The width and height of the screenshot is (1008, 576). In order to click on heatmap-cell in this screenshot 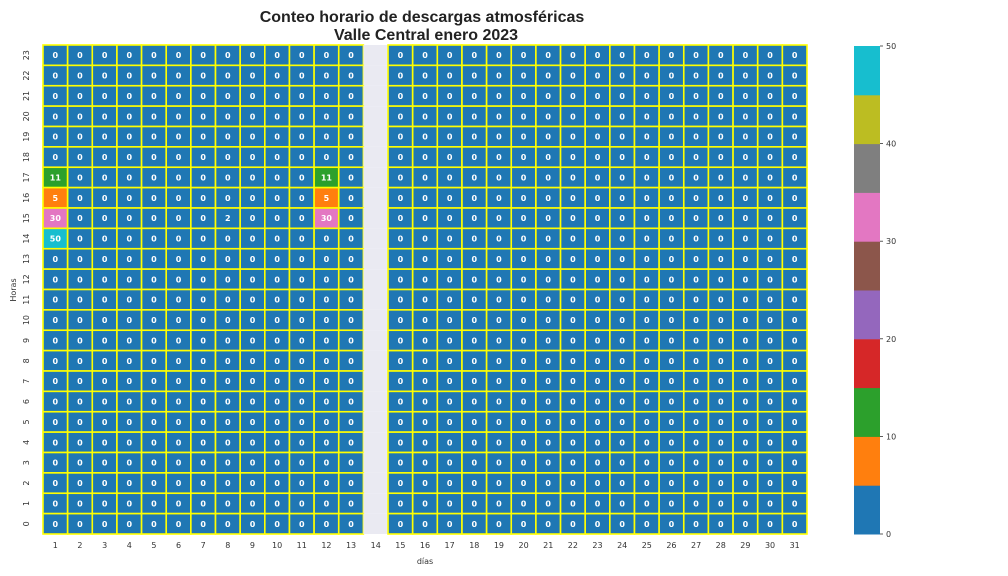, I will do `click(794, 523)`.